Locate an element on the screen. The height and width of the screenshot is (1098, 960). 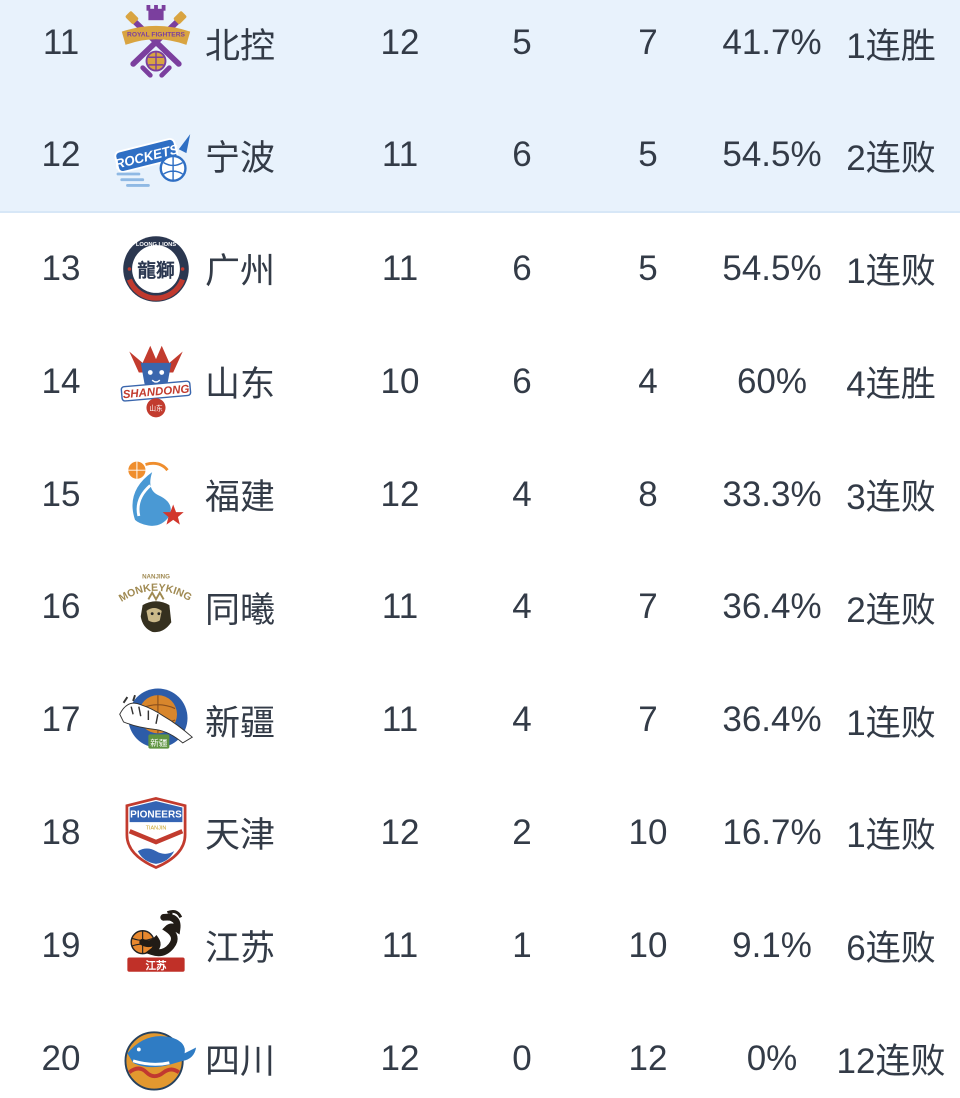
losses-count: 12 is located at coordinates (648, 1058).